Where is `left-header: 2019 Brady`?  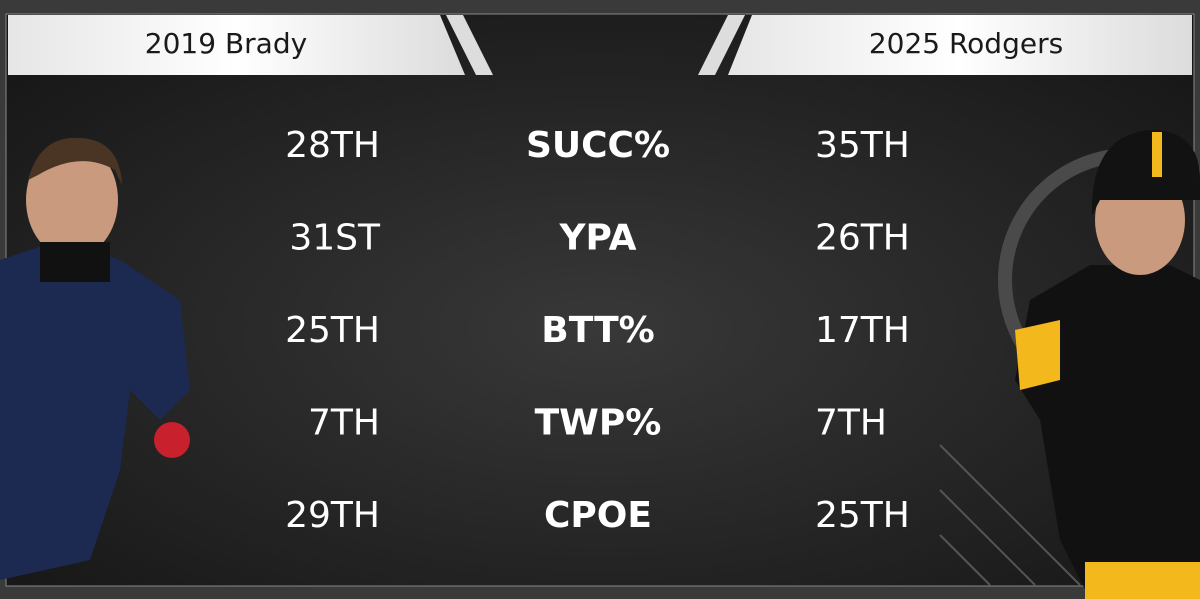 left-header: 2019 Brady is located at coordinates (226, 43).